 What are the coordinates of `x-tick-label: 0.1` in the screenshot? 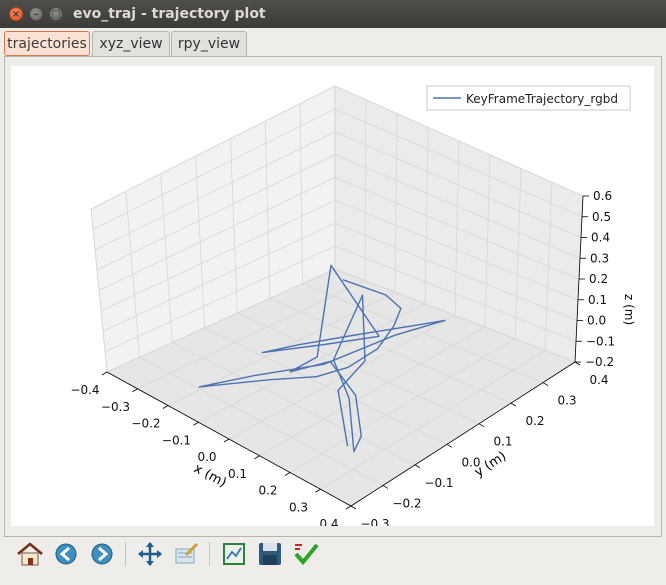 It's located at (237, 474).